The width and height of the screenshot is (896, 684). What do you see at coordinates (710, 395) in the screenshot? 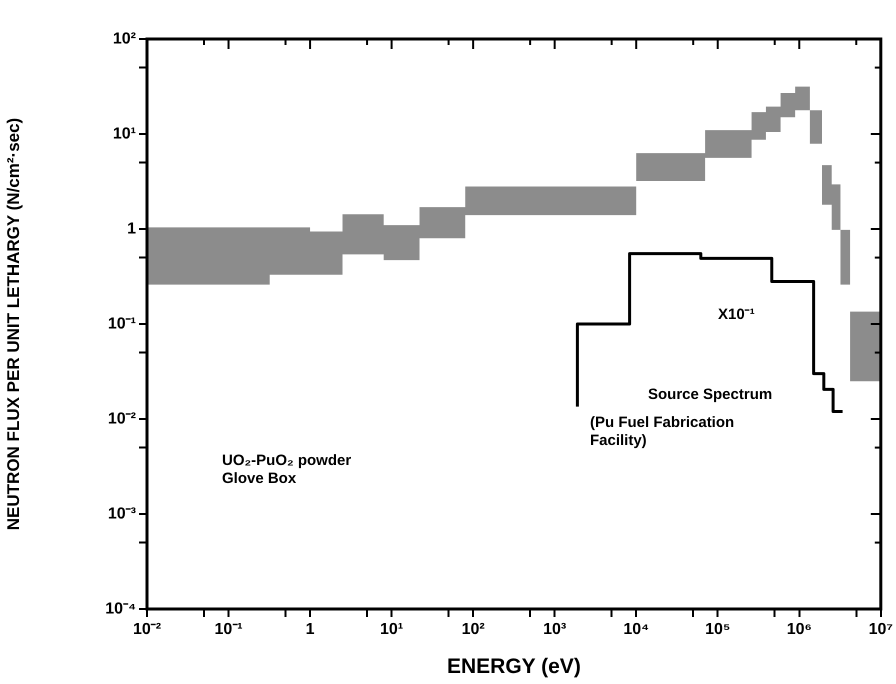
I see `text: Source Spectrum` at bounding box center [710, 395].